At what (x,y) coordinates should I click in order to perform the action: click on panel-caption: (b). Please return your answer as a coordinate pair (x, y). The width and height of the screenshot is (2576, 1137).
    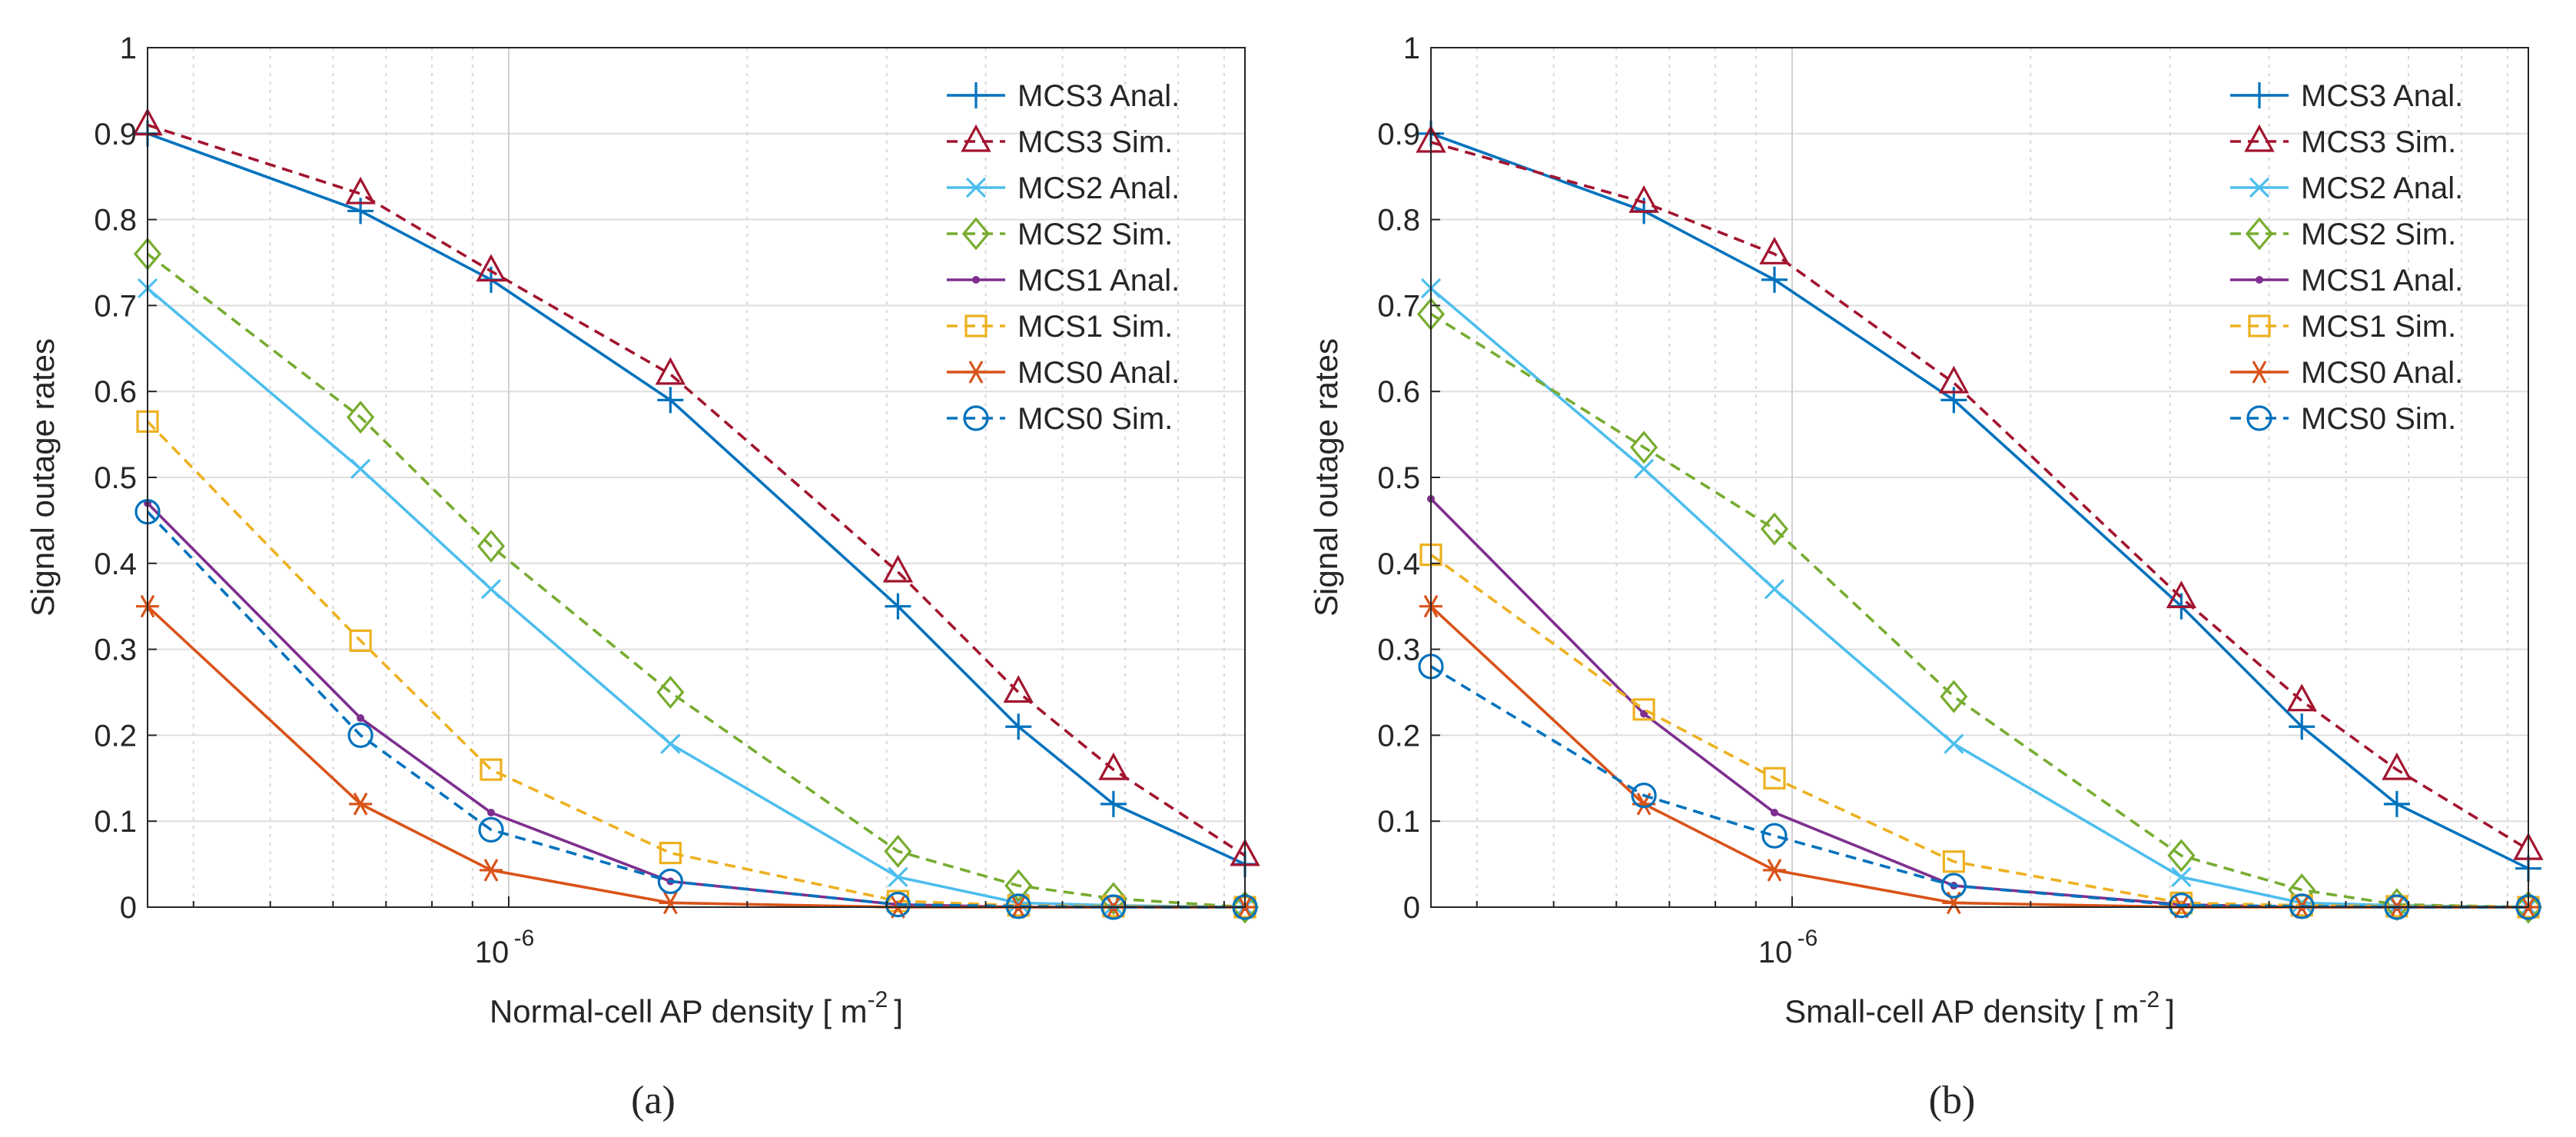
    Looking at the image, I should click on (1952, 1100).